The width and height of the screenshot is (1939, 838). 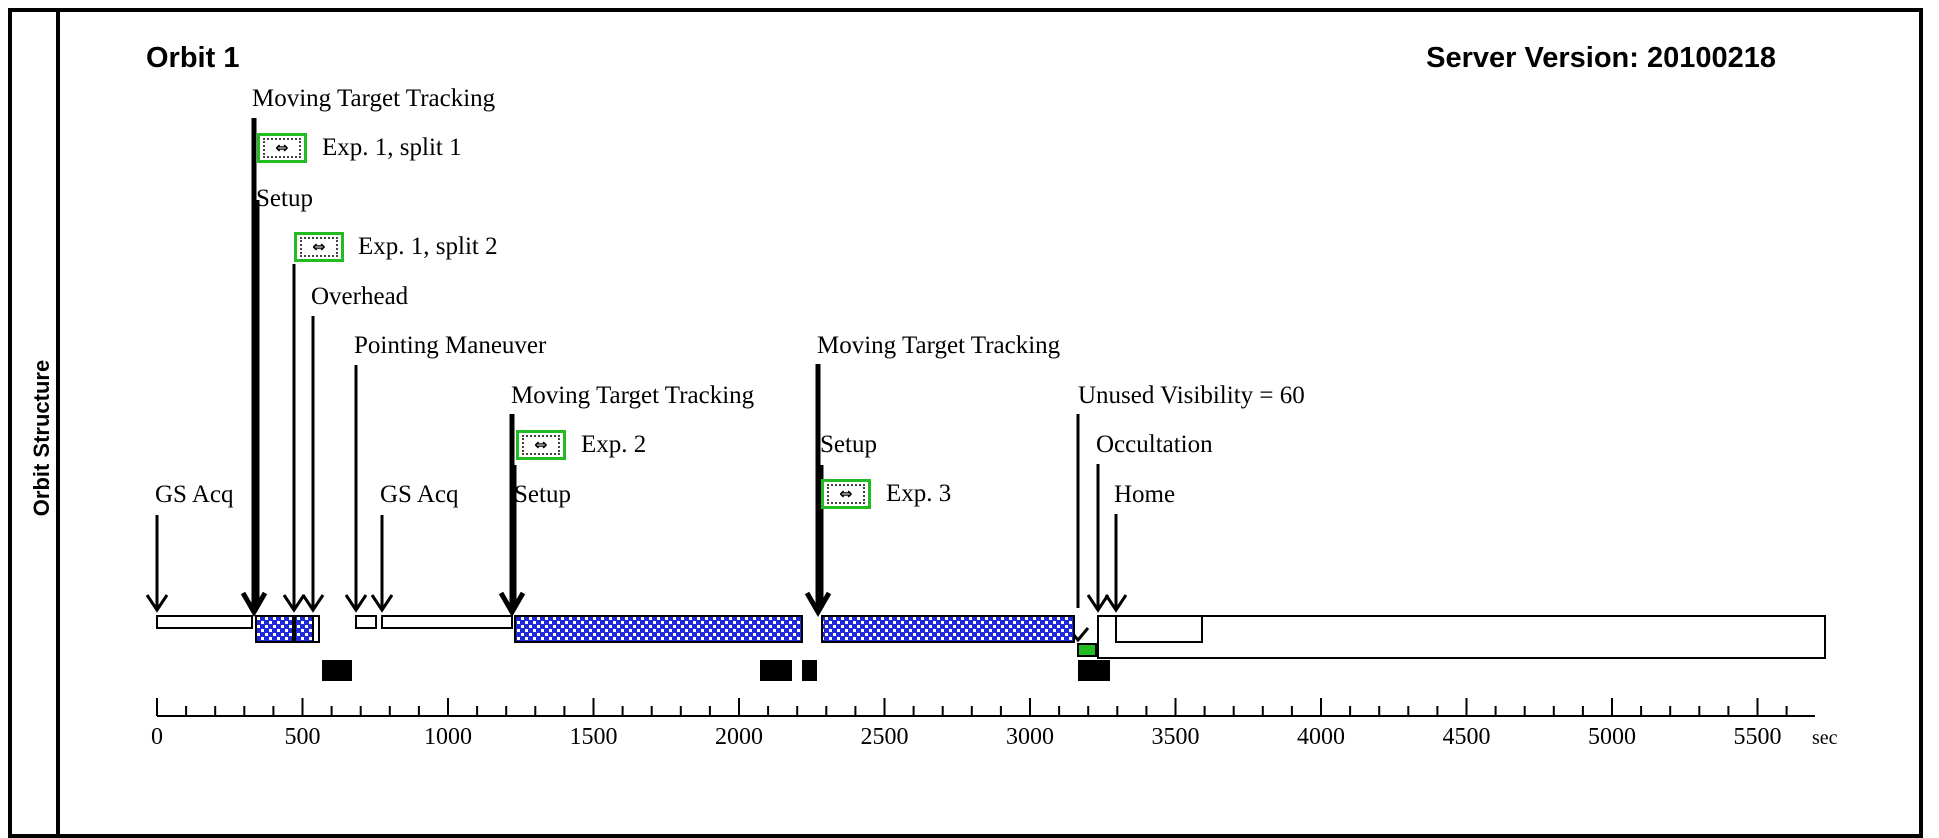 I want to click on axis-tick-label: 4500, so click(x=1467, y=737).